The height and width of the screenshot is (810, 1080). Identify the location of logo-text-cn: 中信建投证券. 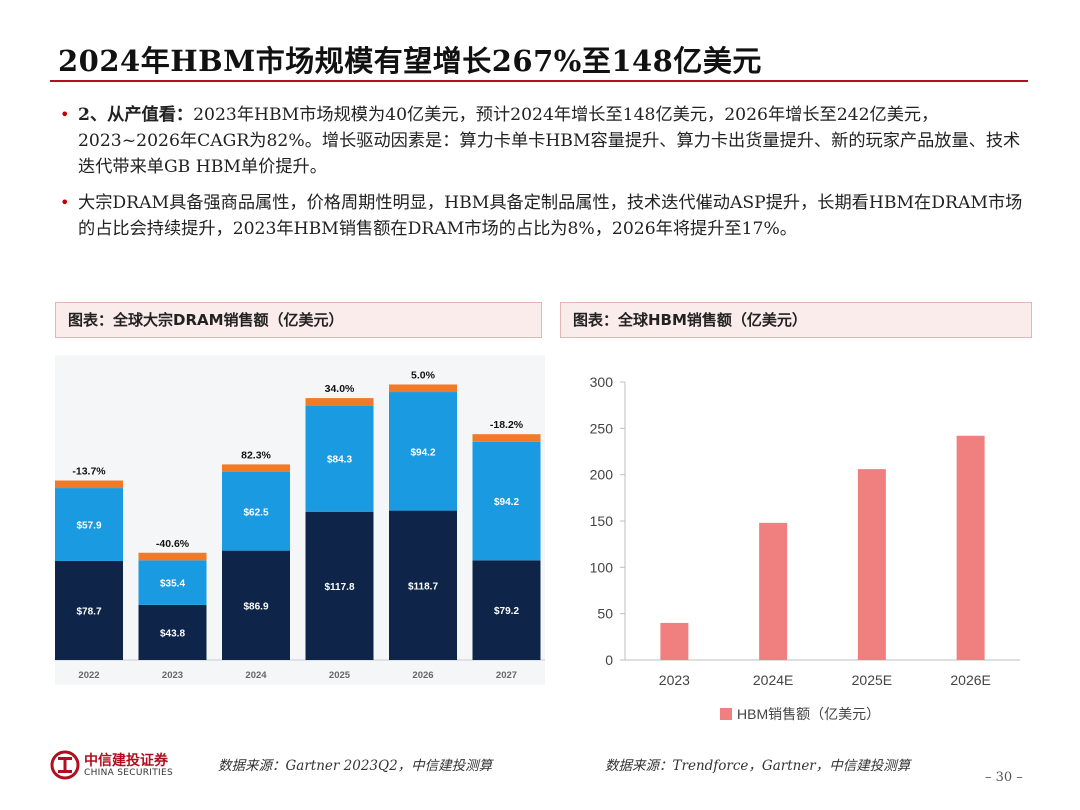
(126, 761).